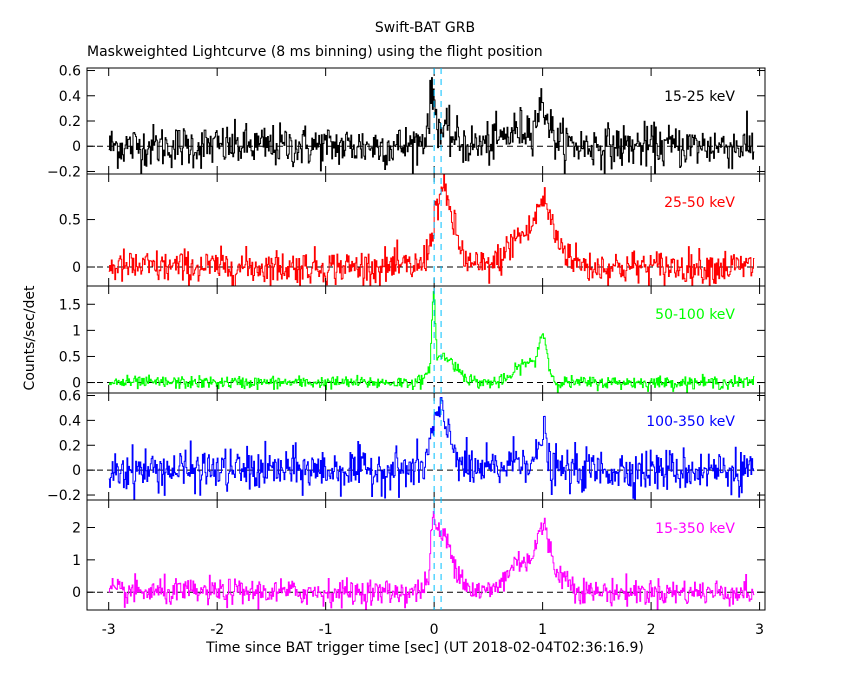 The height and width of the screenshot is (680, 850). What do you see at coordinates (695, 529) in the screenshot?
I see `band-label-4: 15-350 keV` at bounding box center [695, 529].